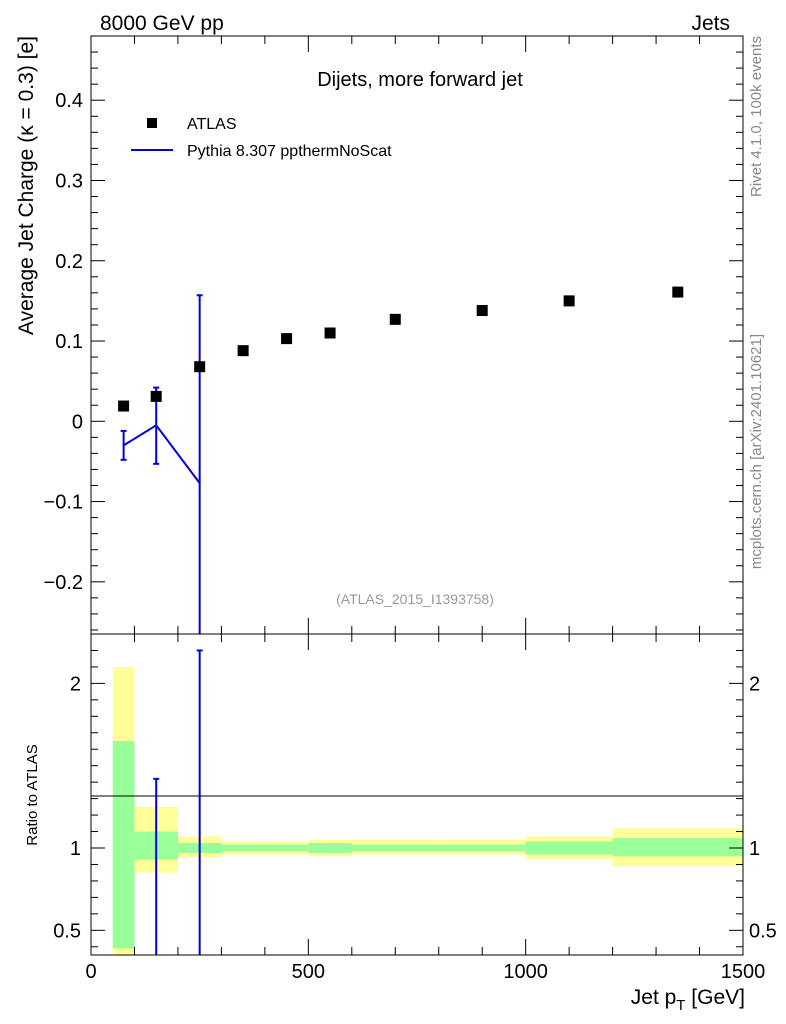 Image resolution: width=786 pixels, height=1024 pixels. What do you see at coordinates (63, 503) in the screenshot?
I see `main-y-tick-label: −0.1` at bounding box center [63, 503].